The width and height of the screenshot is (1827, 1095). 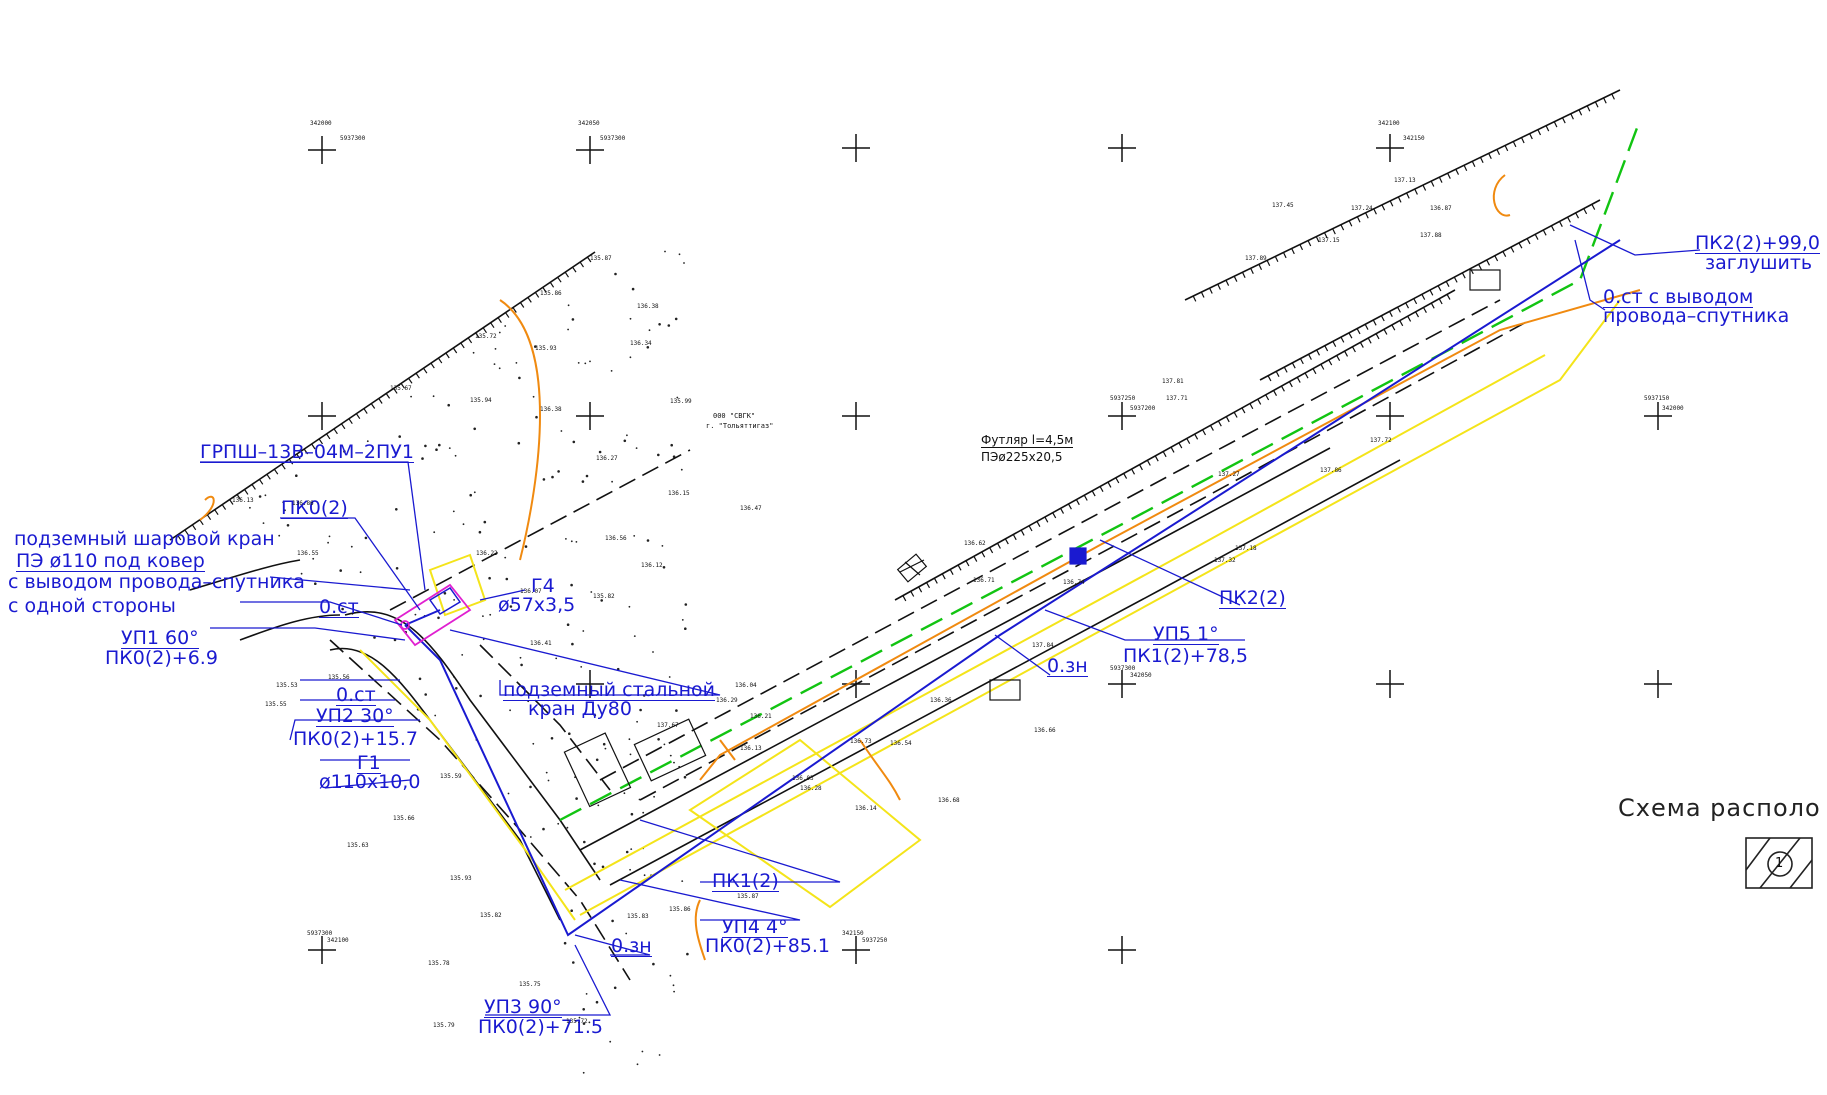 I want to click on grpsh-box, so click(x=445, y=601).